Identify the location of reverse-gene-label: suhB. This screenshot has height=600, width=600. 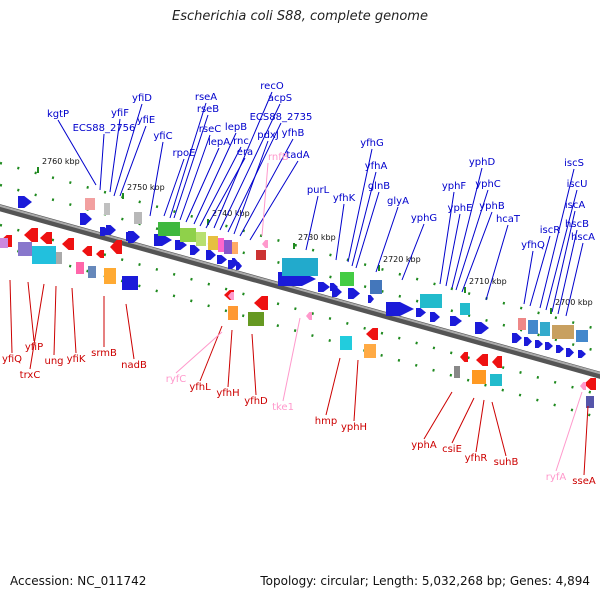
(506, 462).